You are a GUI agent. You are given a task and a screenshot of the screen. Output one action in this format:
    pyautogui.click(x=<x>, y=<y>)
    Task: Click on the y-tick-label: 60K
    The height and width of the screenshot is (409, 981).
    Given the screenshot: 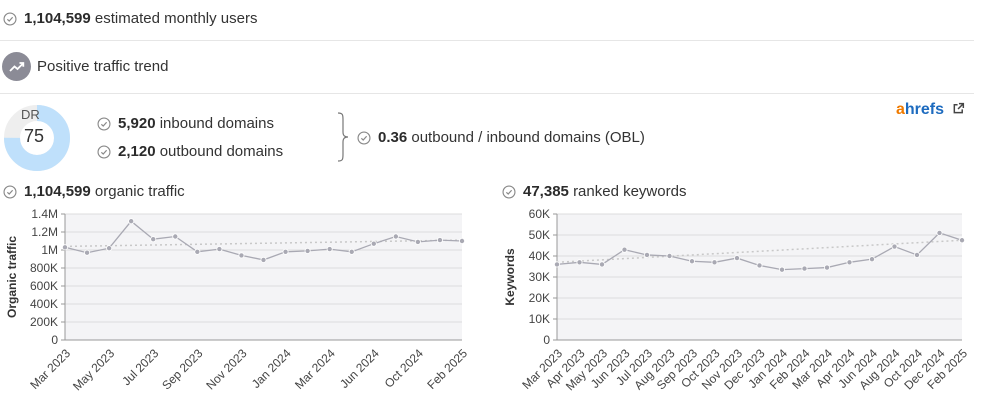 What is the action you would take?
    pyautogui.click(x=539, y=214)
    